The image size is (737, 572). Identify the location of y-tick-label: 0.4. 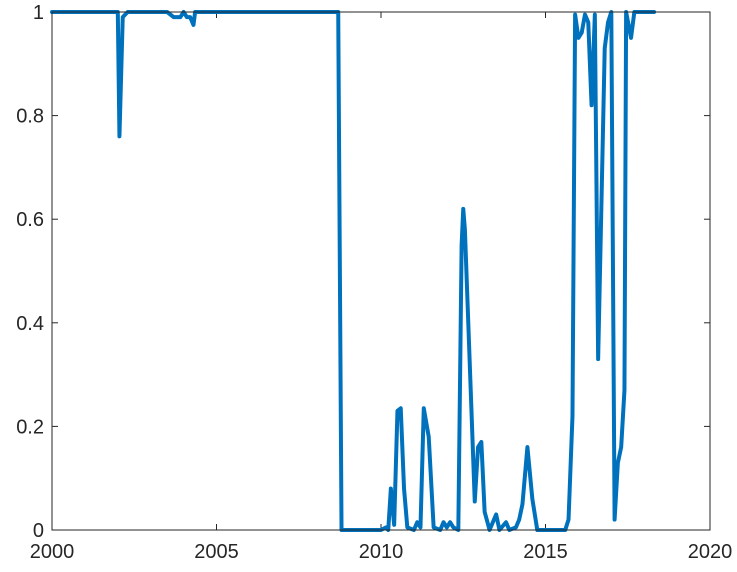
(30, 324).